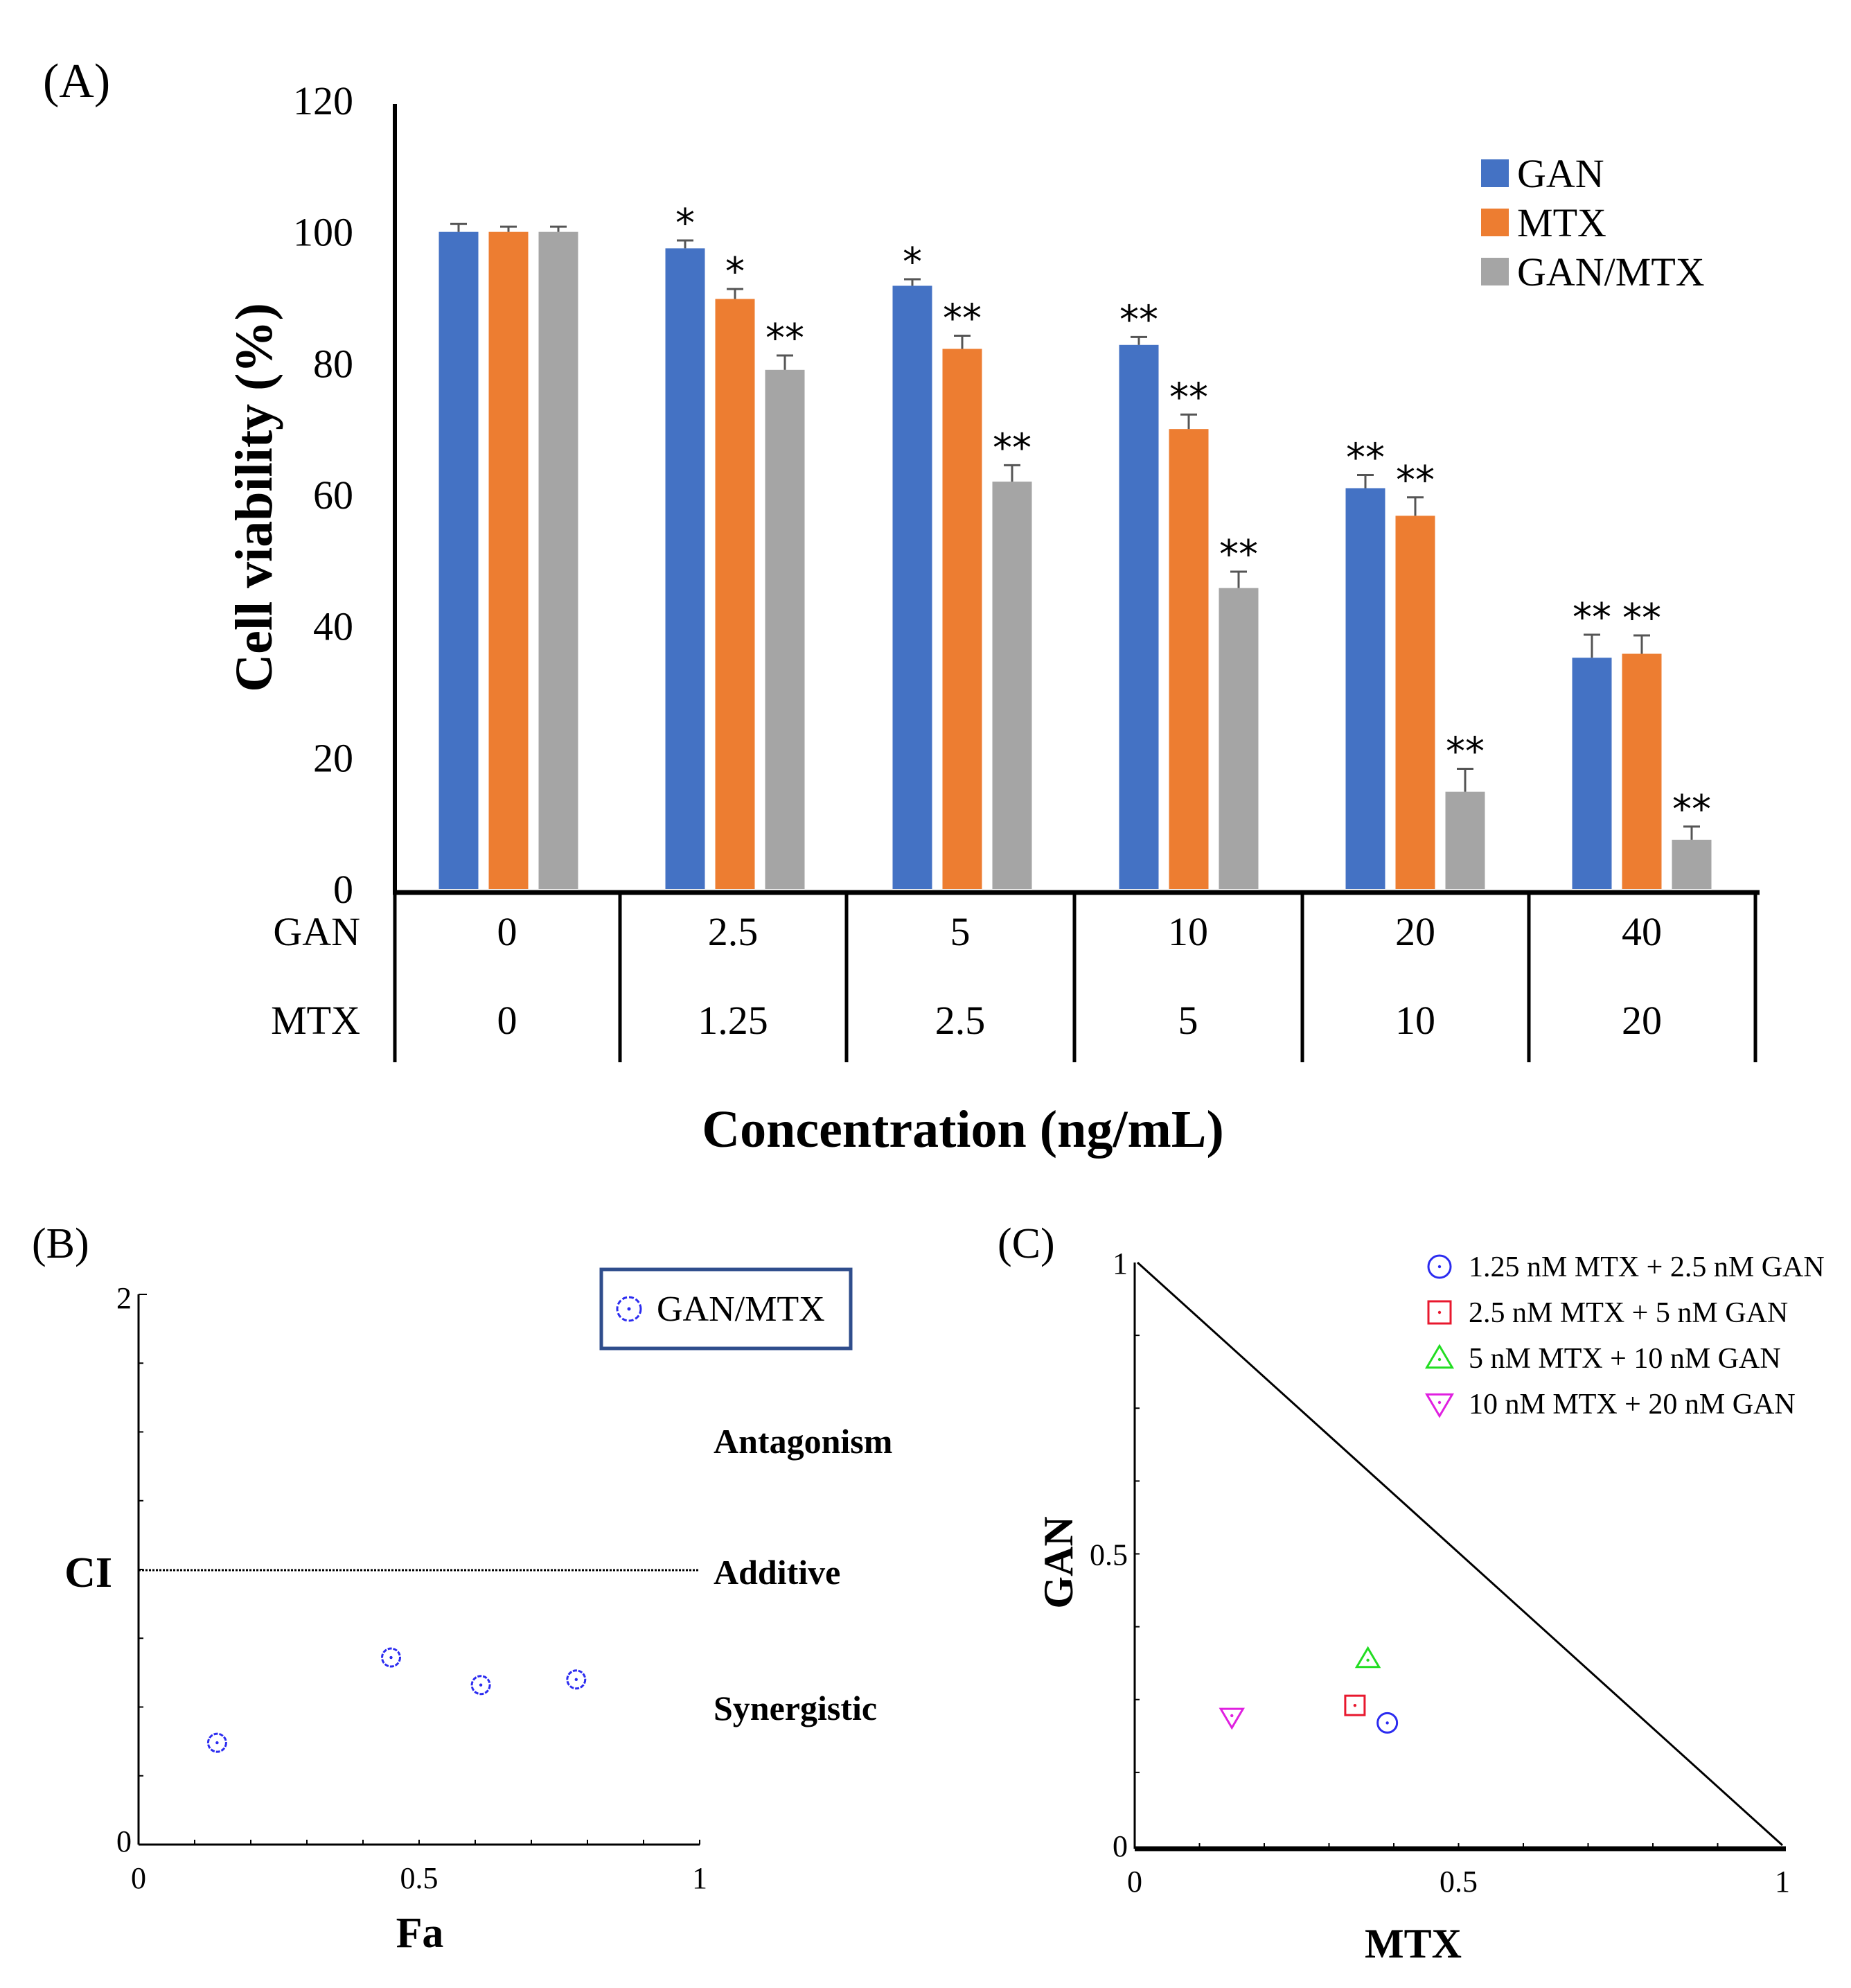 The image size is (1851, 1988). I want to click on panel-c-points, so click(1309, 1690).